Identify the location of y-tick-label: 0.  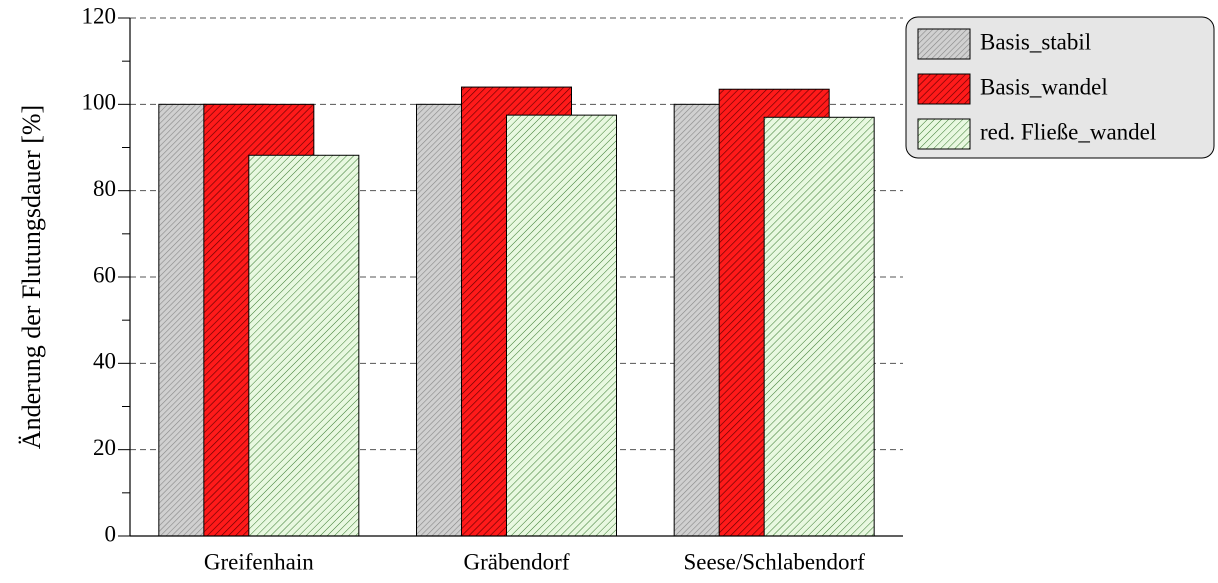
(111, 533).